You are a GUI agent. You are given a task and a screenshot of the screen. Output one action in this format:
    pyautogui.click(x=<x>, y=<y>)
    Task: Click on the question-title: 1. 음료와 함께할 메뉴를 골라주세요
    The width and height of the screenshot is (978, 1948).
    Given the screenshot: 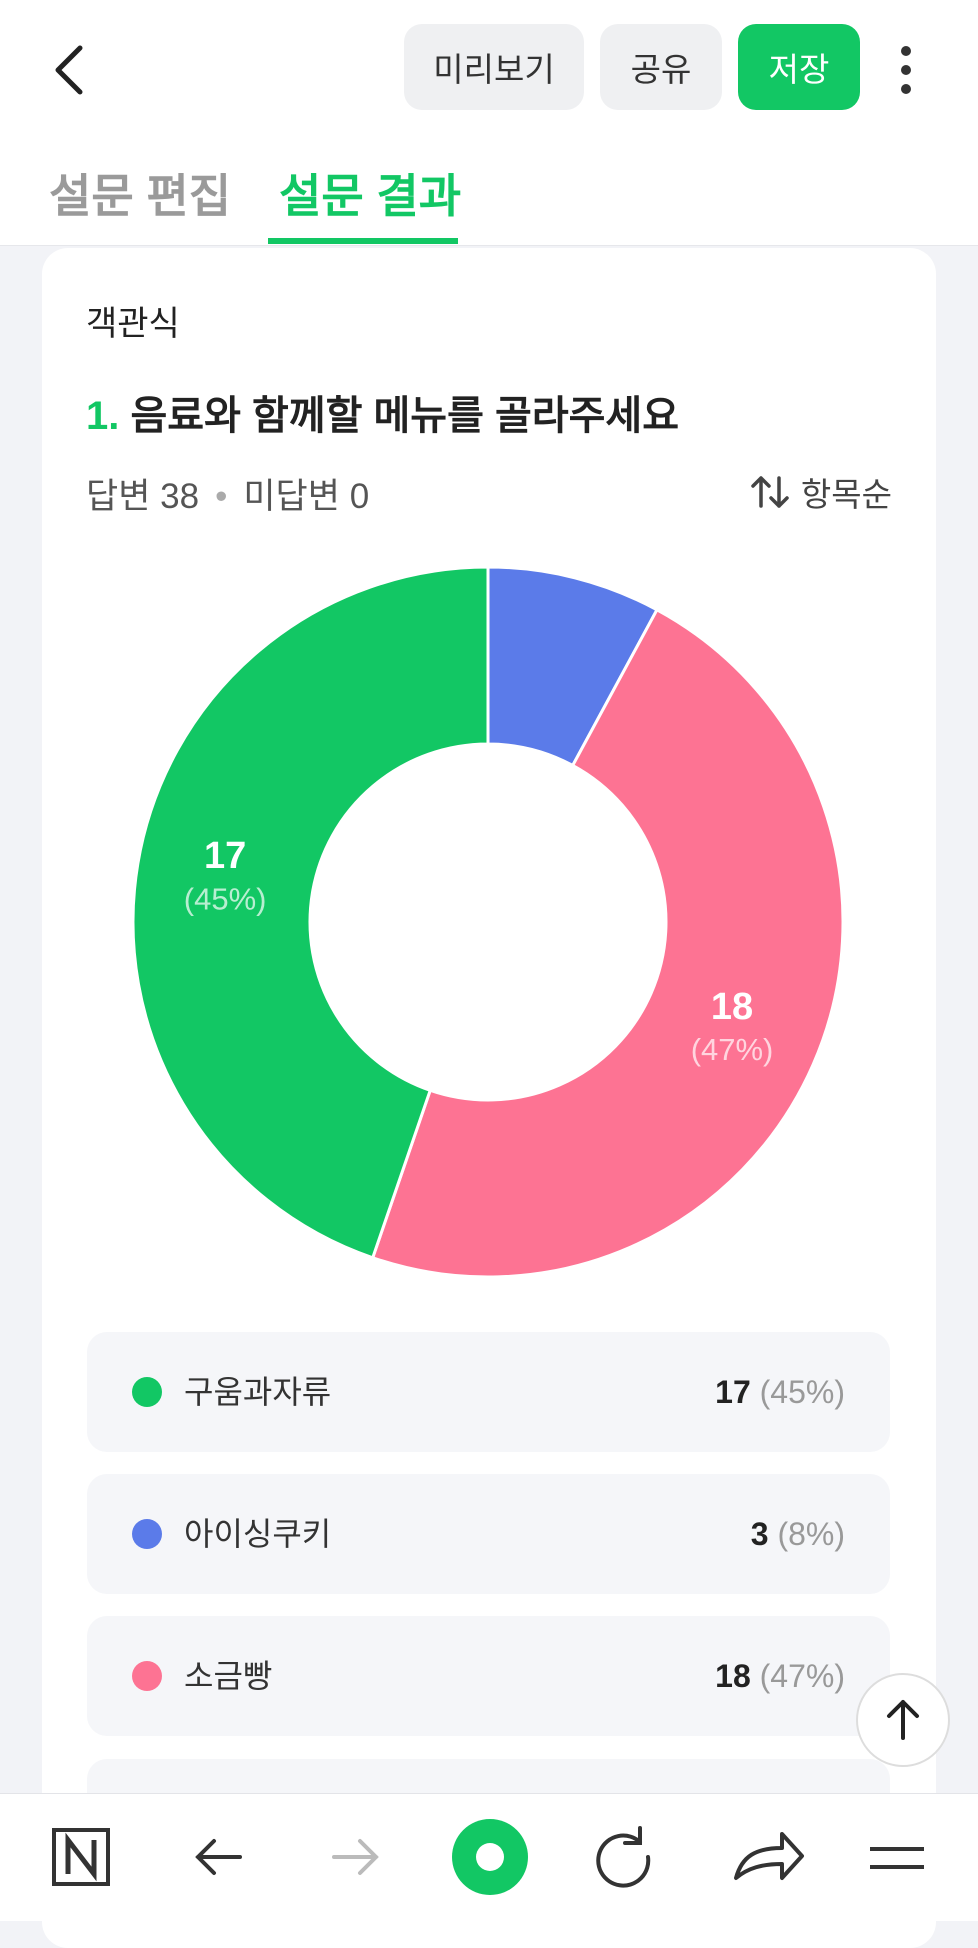 What is the action you would take?
    pyautogui.click(x=382, y=412)
    